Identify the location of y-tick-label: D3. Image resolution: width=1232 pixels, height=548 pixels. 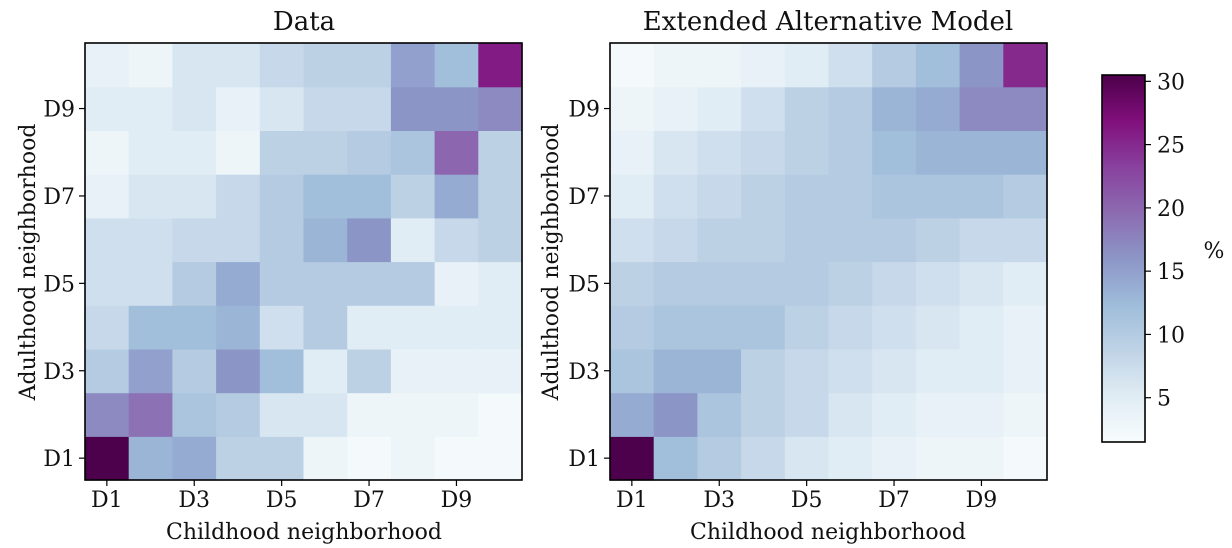
(584, 372).